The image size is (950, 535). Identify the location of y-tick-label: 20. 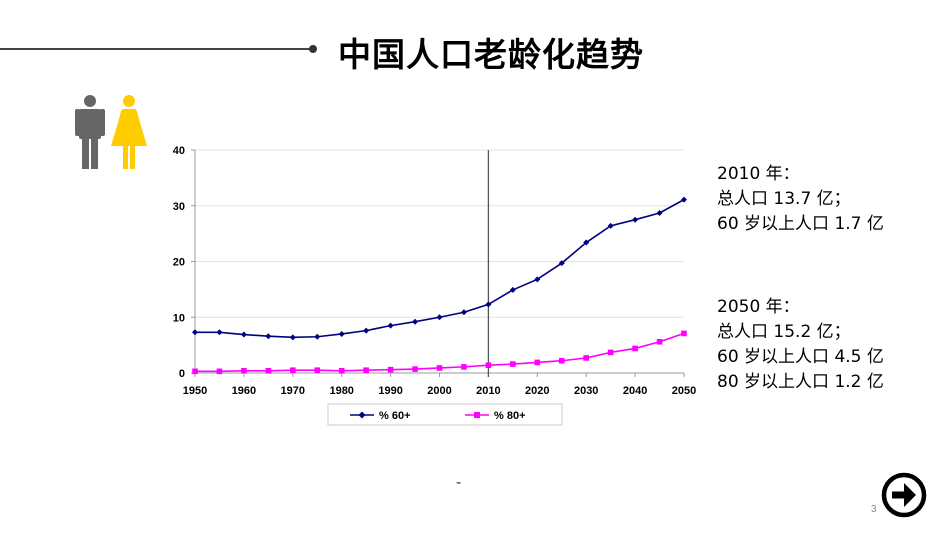
(179, 263).